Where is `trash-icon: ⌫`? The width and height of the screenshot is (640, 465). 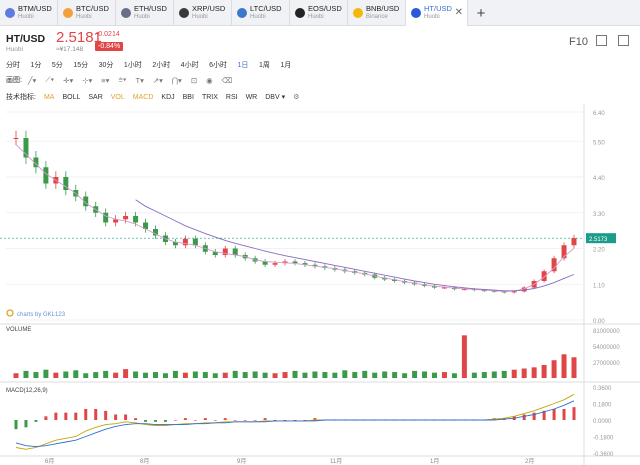
trash-icon: ⌫ is located at coordinates (227, 80).